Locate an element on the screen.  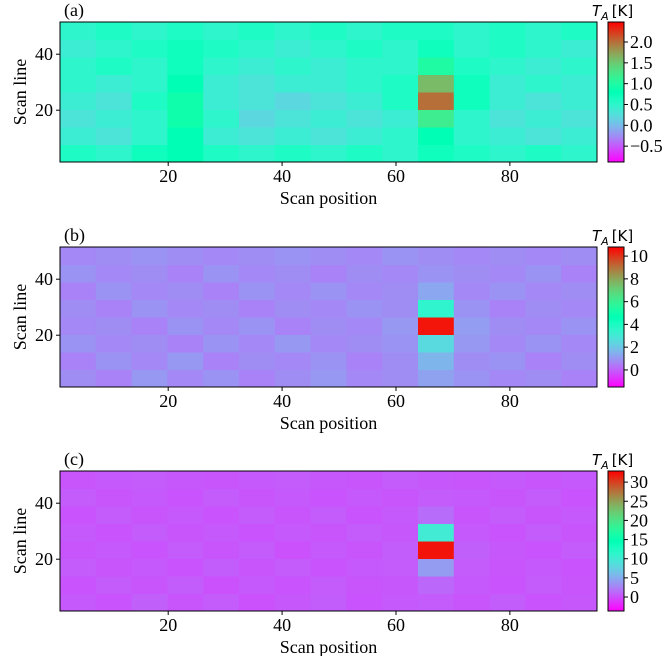
colorbar-tick-label: 8 is located at coordinates (634, 279).